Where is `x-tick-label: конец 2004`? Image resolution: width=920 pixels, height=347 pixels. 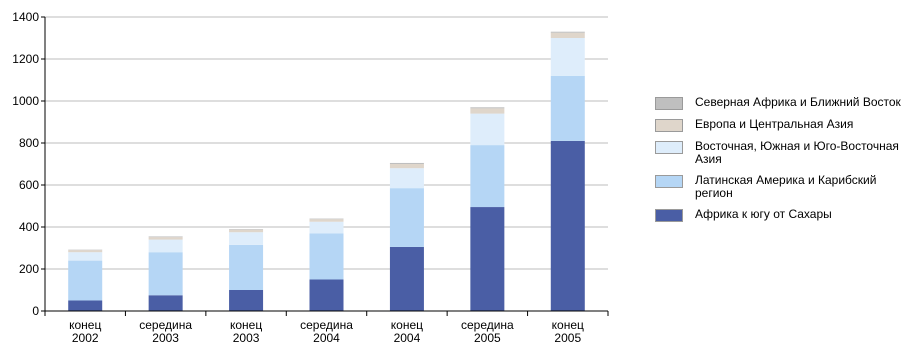
x-tick-label: конец 2004 is located at coordinates (407, 331).